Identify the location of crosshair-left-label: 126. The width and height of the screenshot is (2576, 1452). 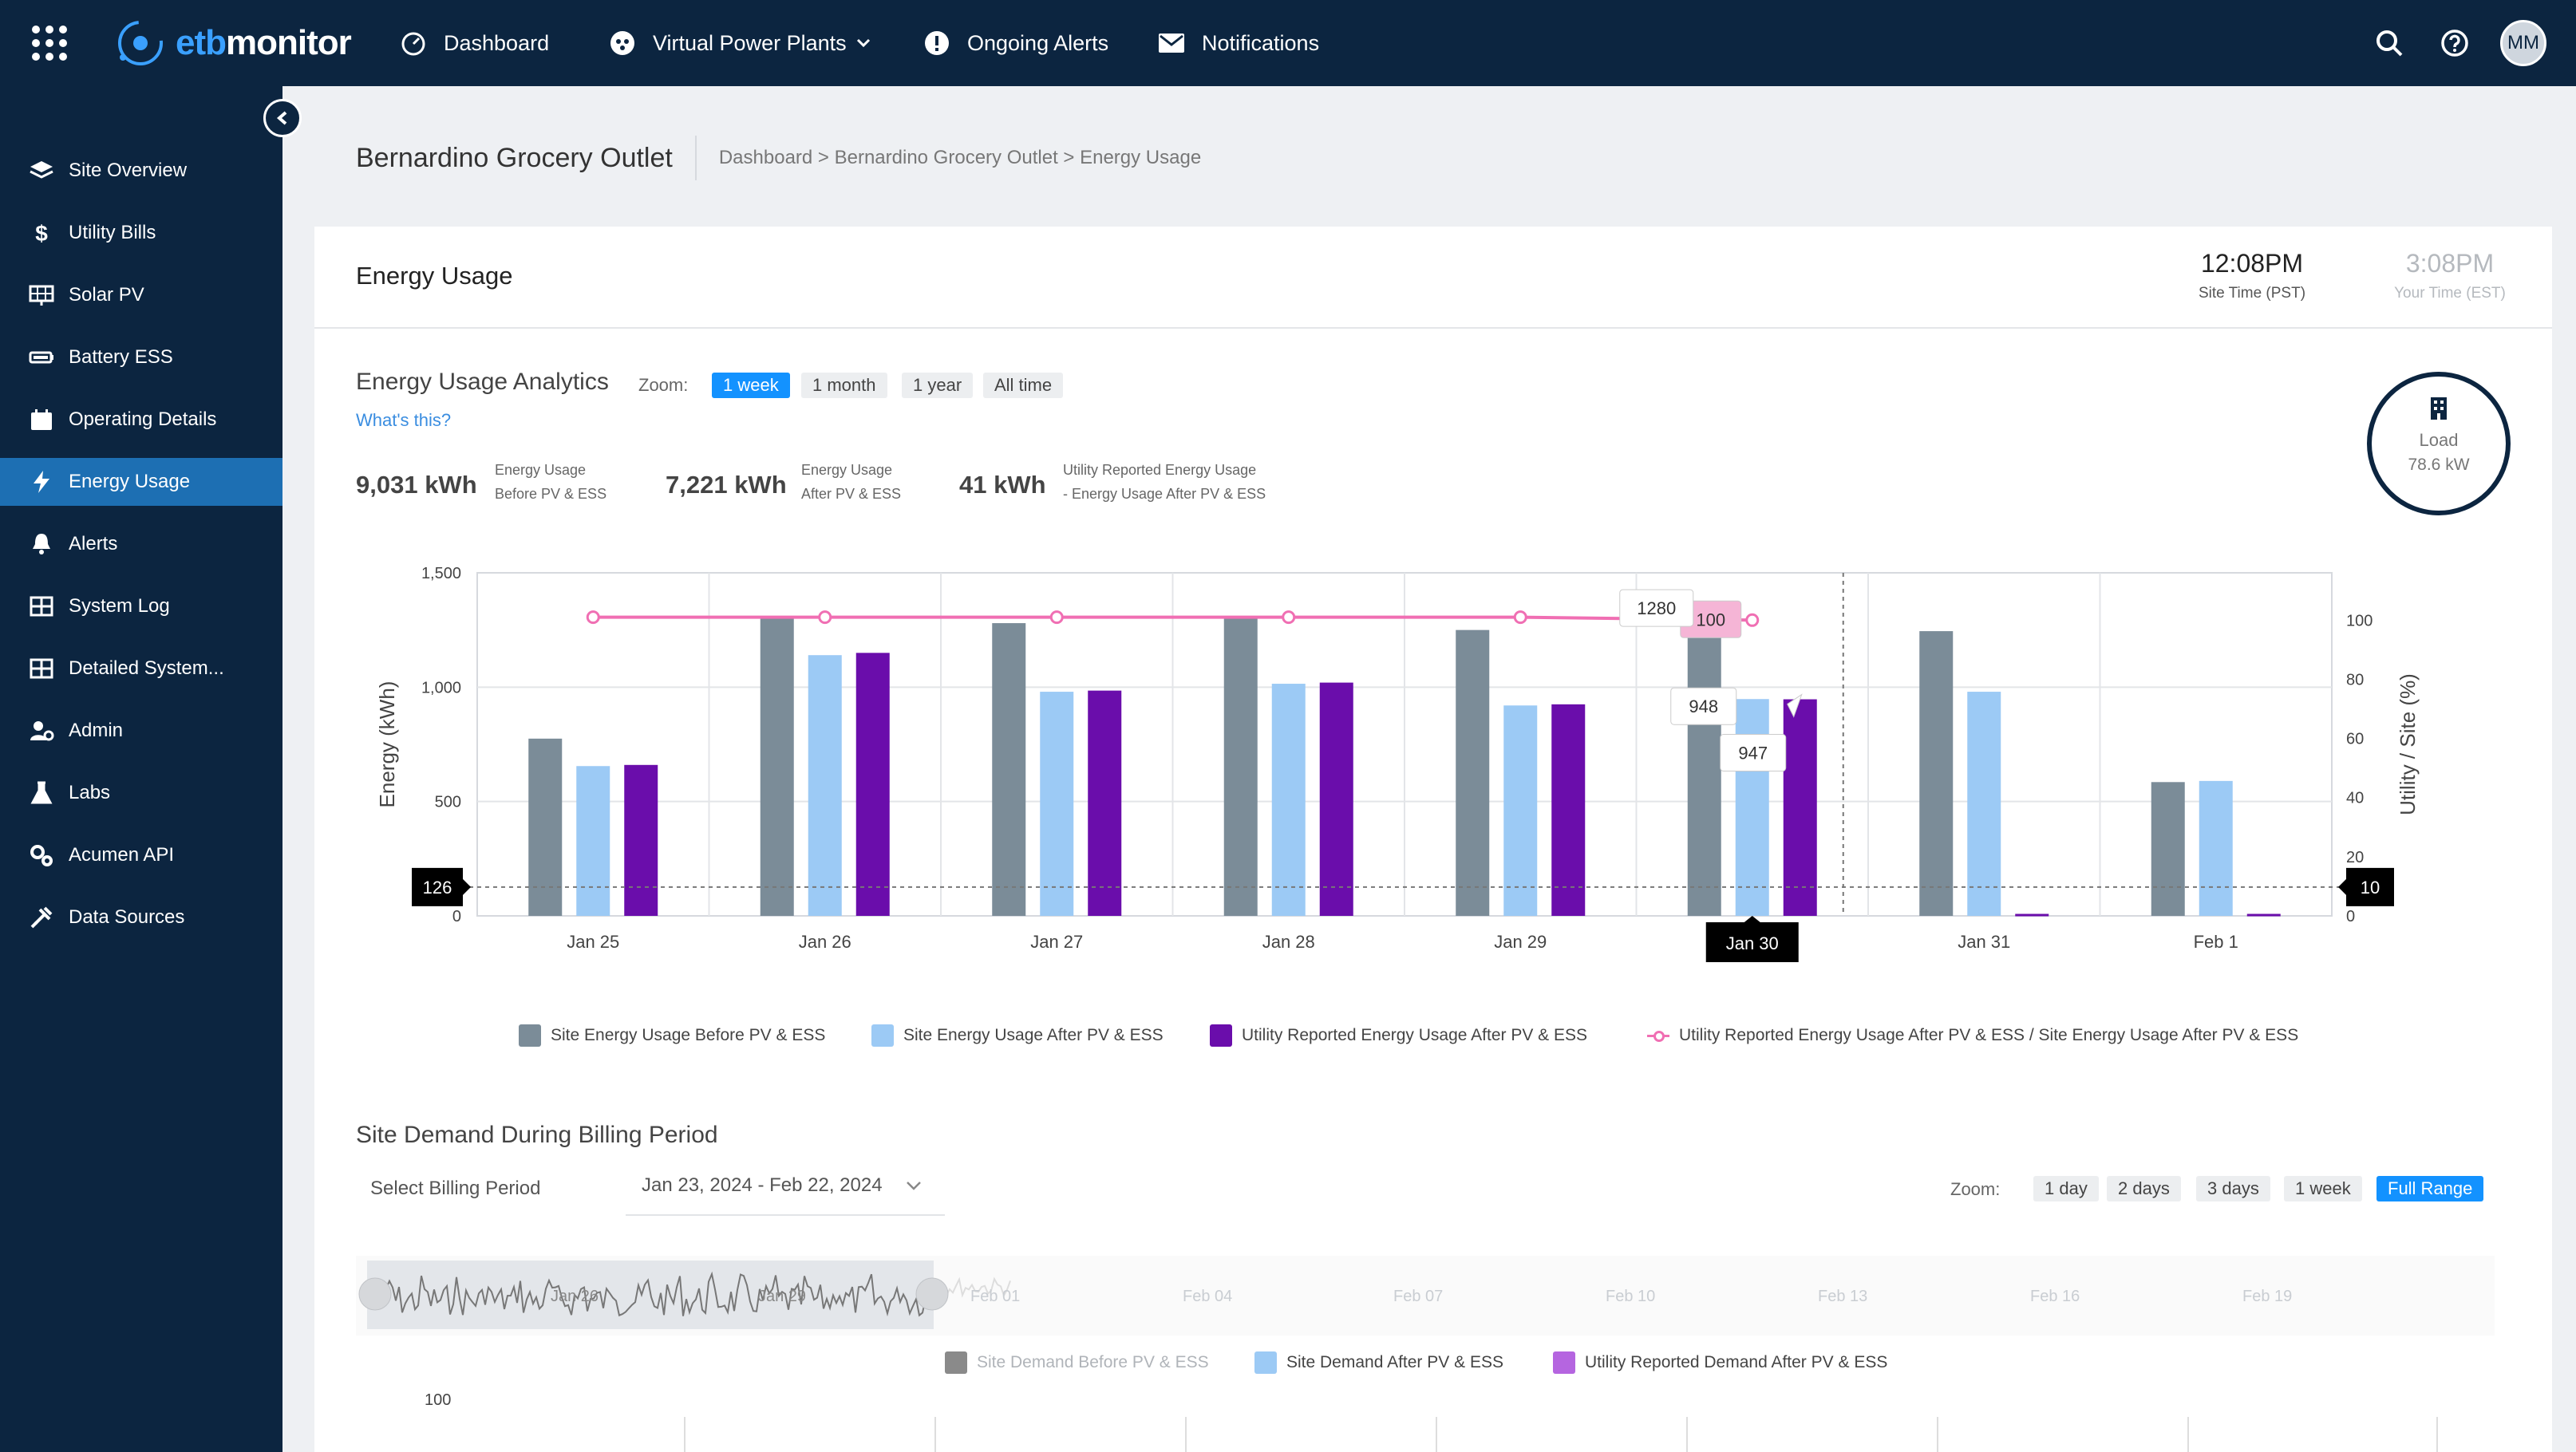
(437, 888).